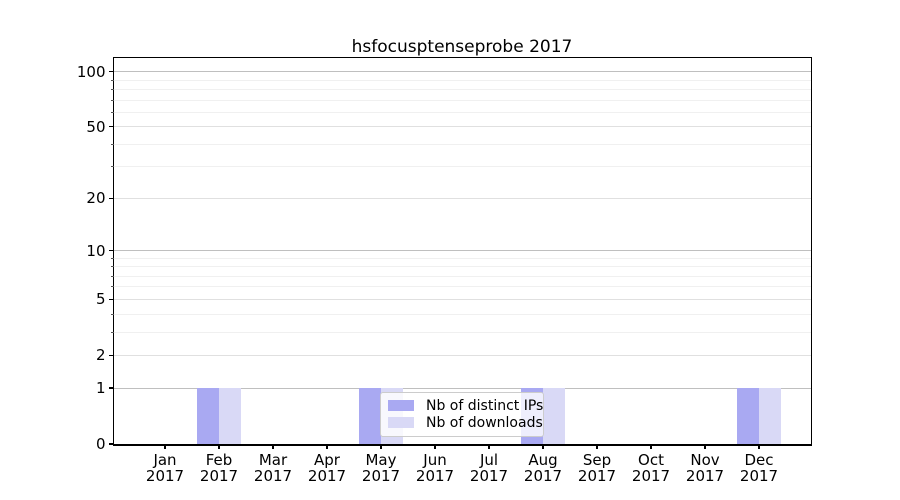 This screenshot has width=900, height=500. I want to click on x-tick-label: Mar 2017, so click(273, 468).